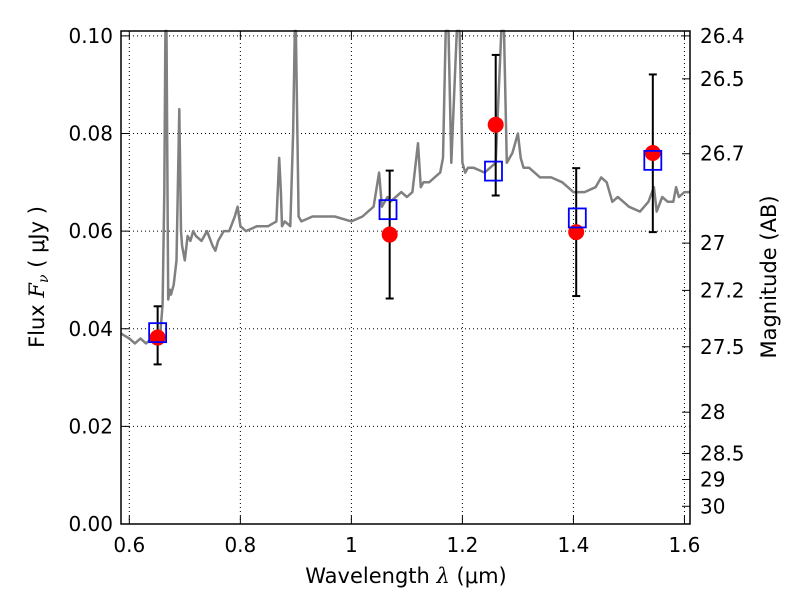  Describe the element at coordinates (712, 479) in the screenshot. I see `magnitude-tick-label: 29` at that location.